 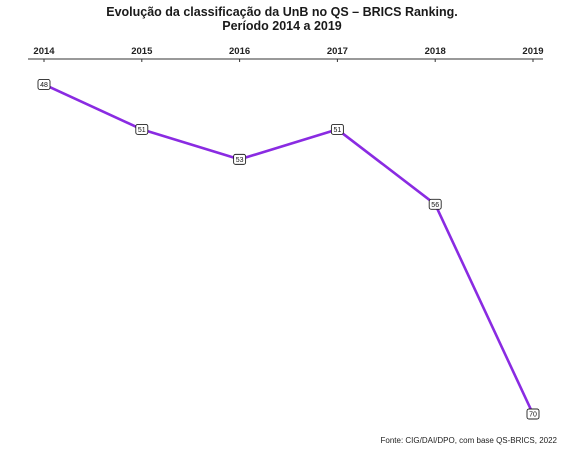 What do you see at coordinates (282, 26) in the screenshot?
I see `chart-subtitle: Período 2014 a 2019` at bounding box center [282, 26].